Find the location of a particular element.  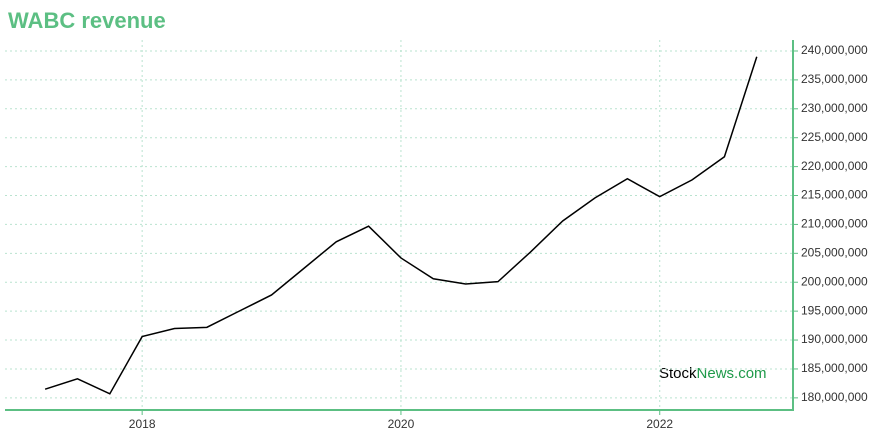

x-tick-label: 2020 is located at coordinates (401, 424).